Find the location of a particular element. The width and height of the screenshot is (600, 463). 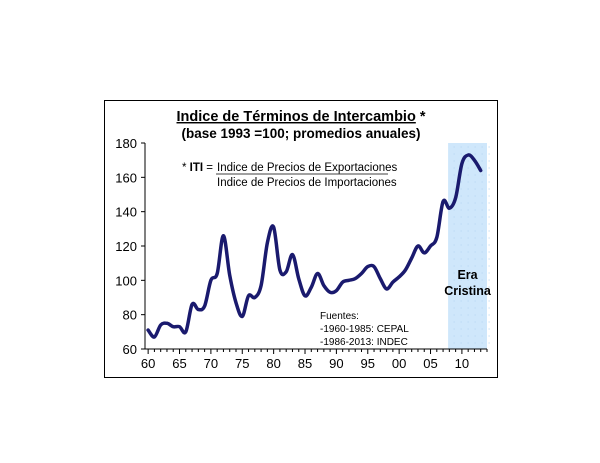

x-tick-label: 70 is located at coordinates (211, 363).